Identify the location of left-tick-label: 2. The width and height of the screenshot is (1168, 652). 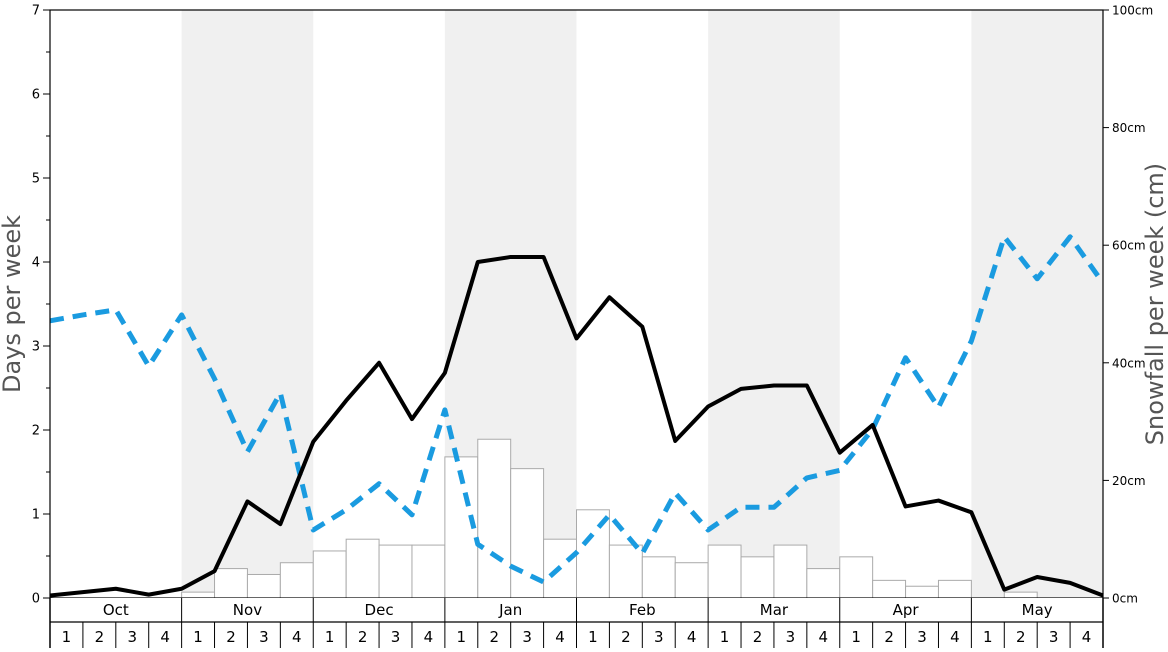
(36, 431).